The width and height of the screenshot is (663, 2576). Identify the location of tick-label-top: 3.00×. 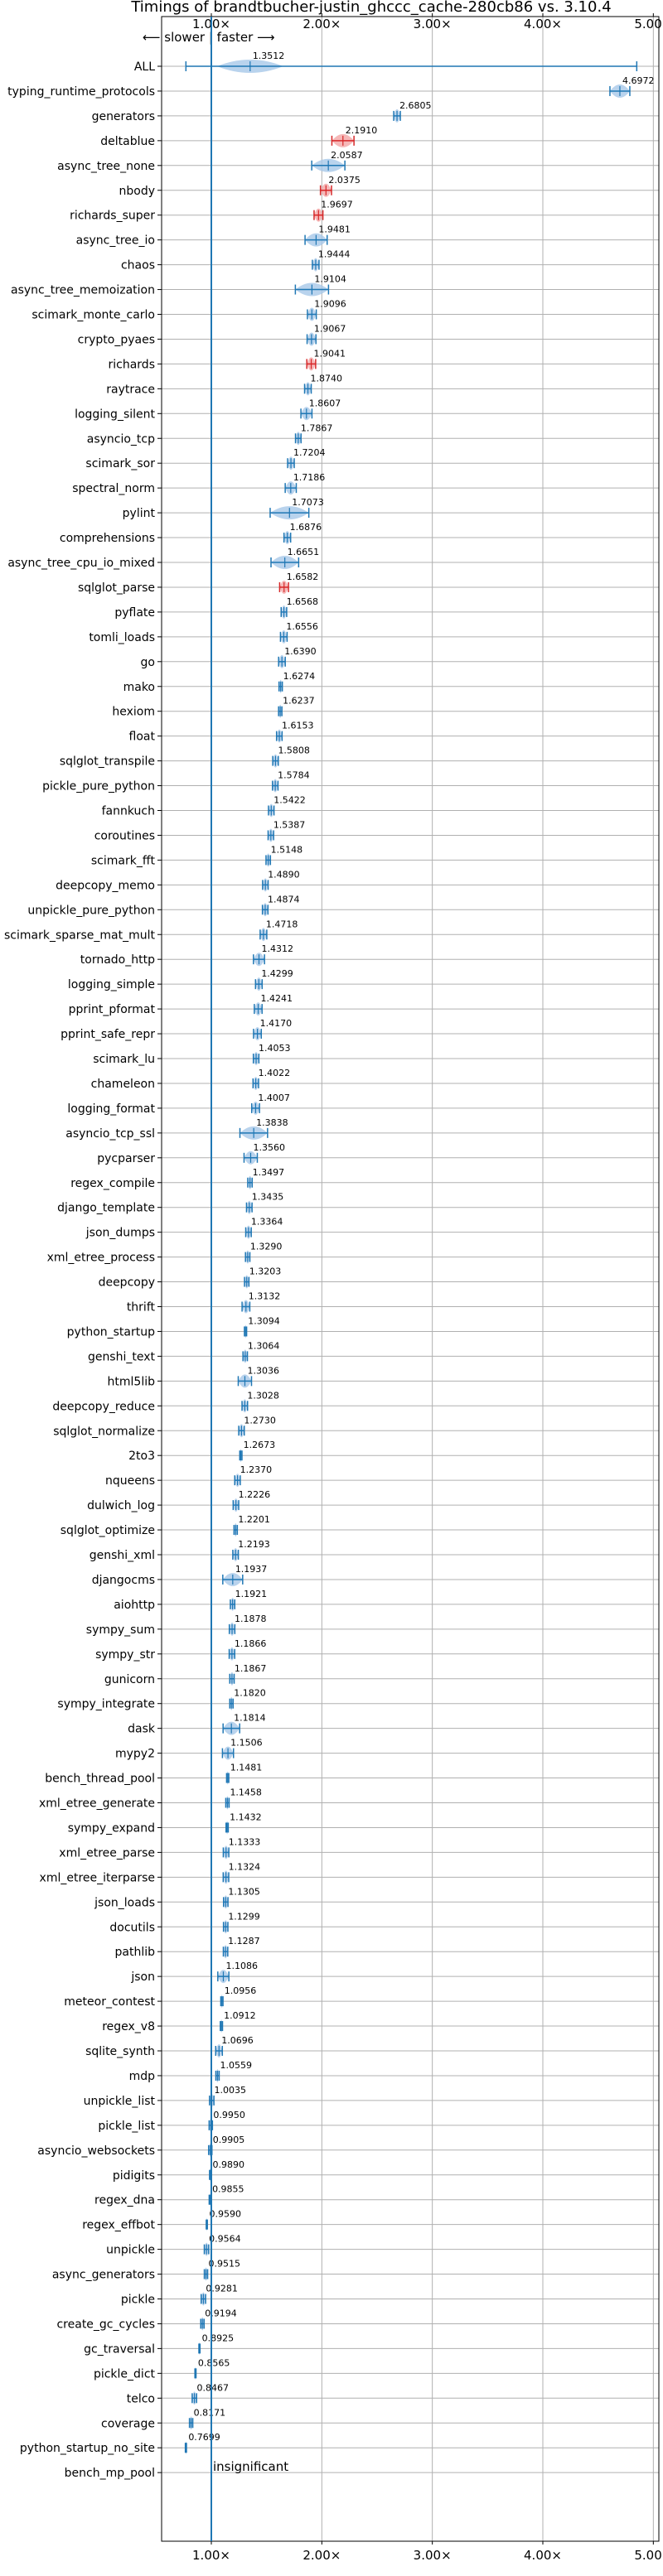
(433, 24).